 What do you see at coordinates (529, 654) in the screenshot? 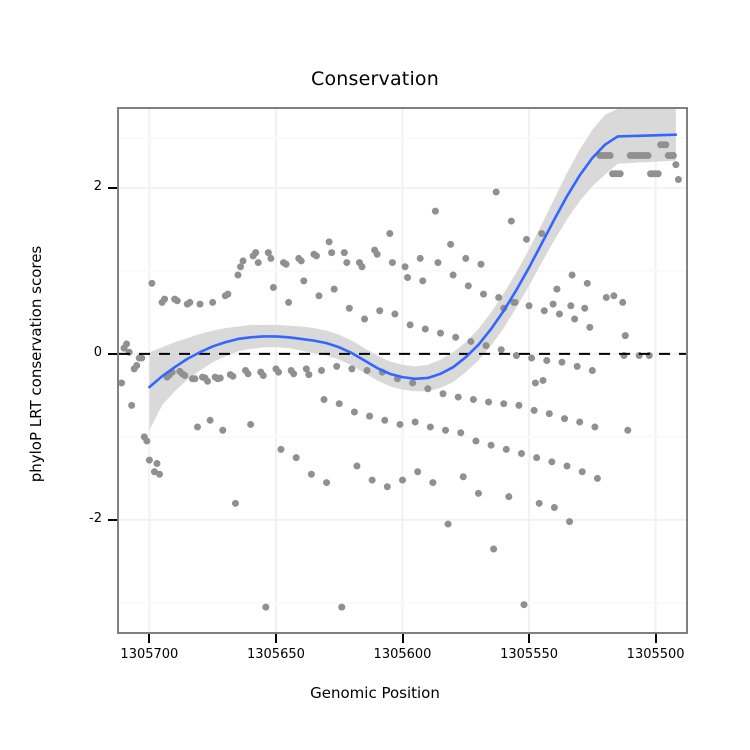
I see `x-tick-label: 1305550` at bounding box center [529, 654].